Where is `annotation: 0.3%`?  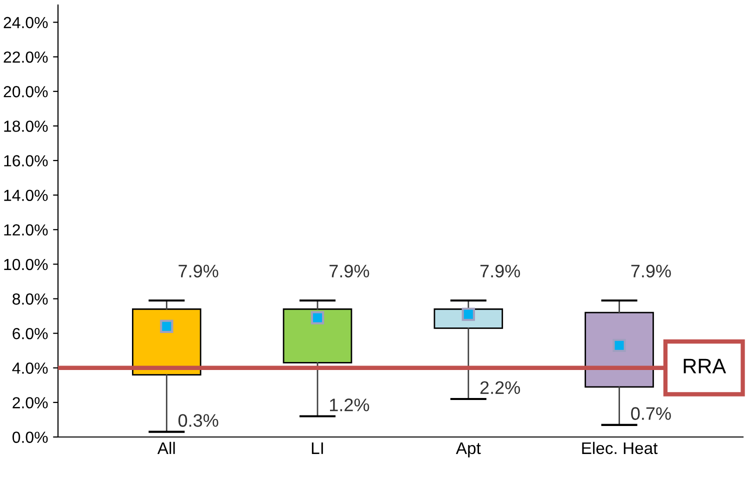
annotation: 0.3% is located at coordinates (198, 420).